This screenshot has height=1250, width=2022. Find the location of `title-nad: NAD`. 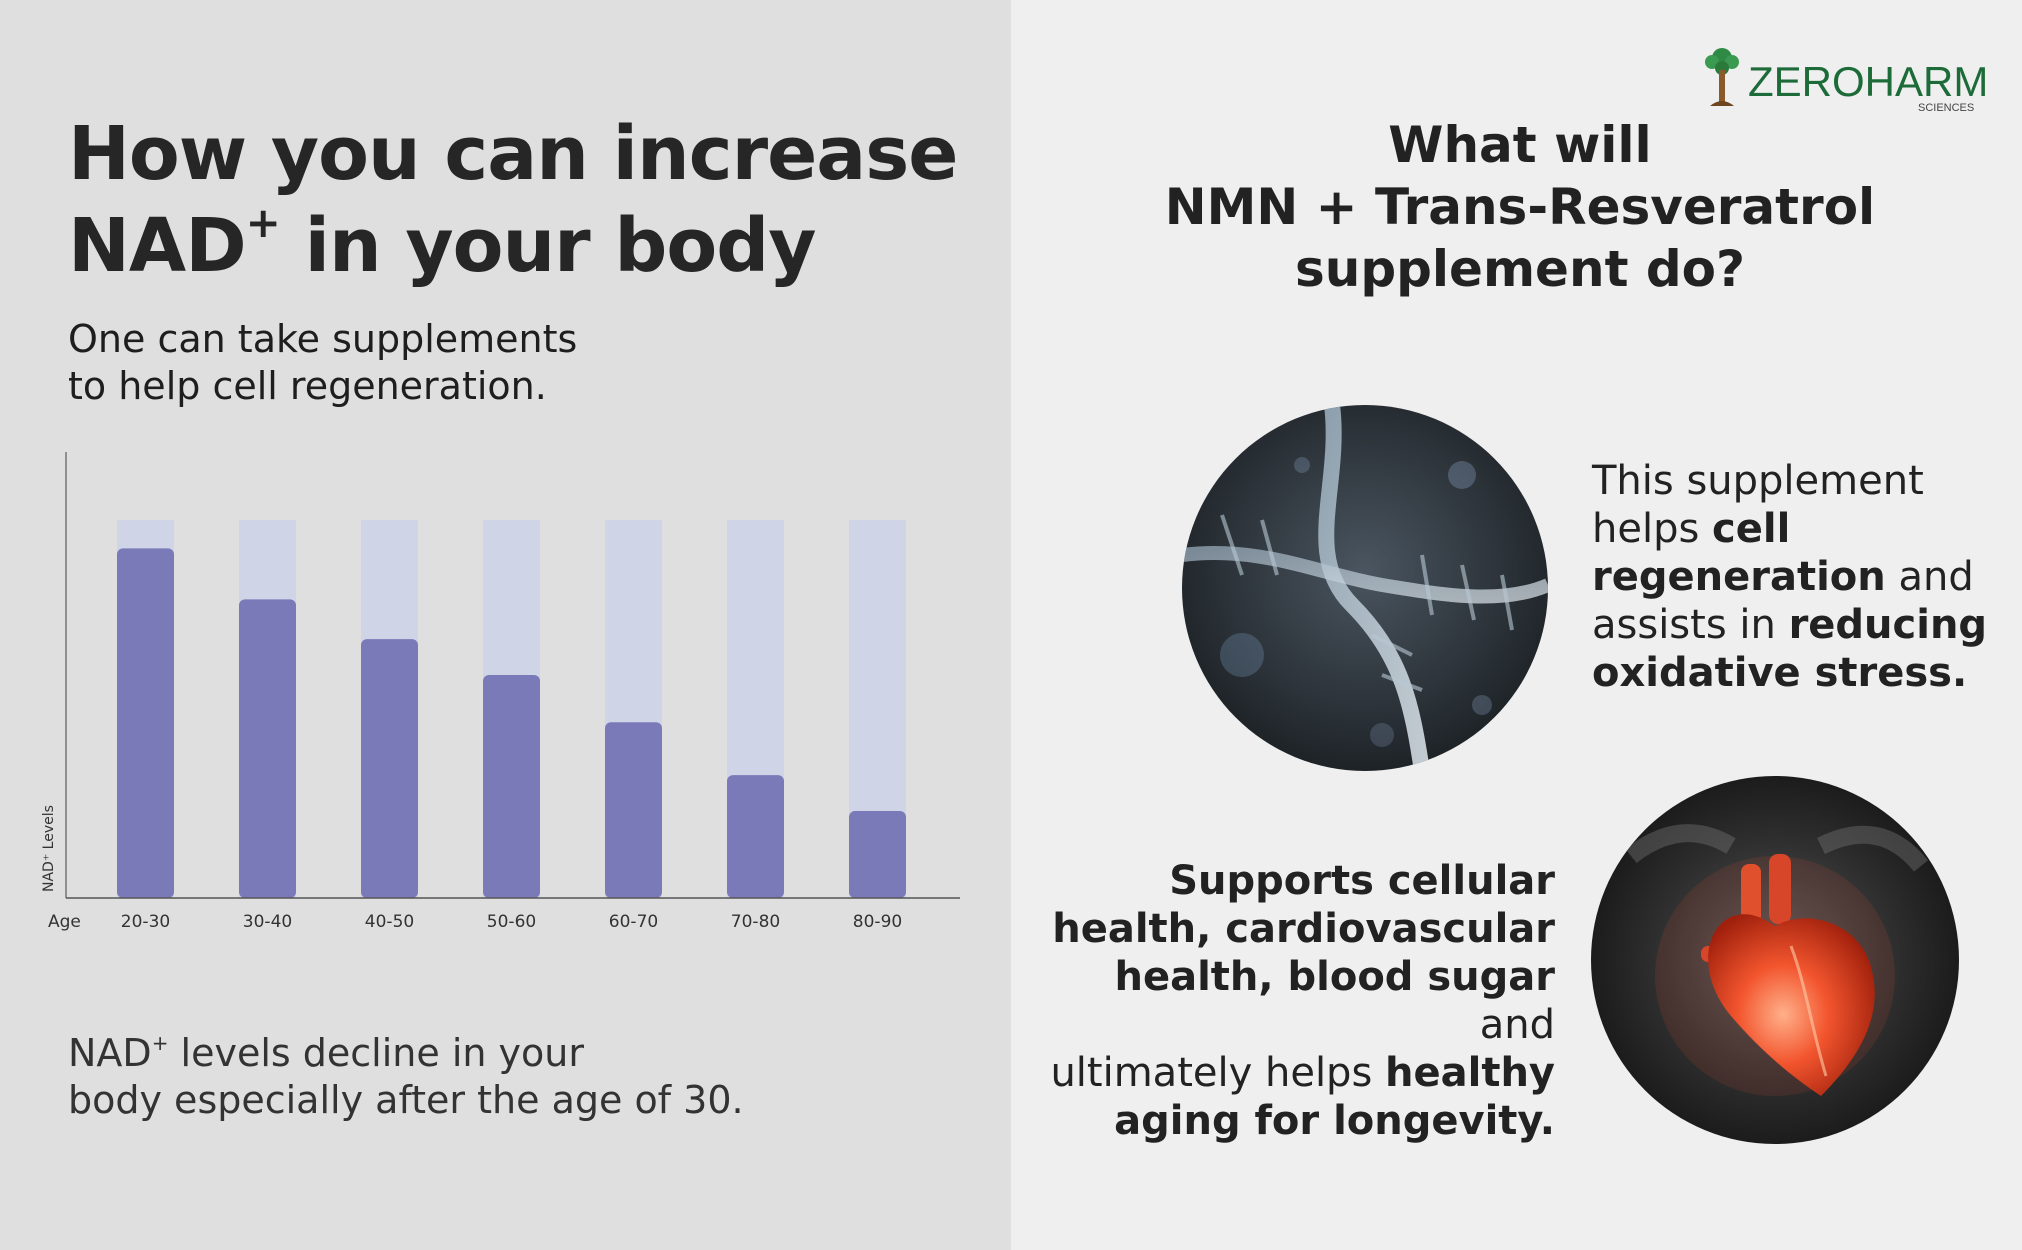

title-nad: NAD is located at coordinates (157, 246).